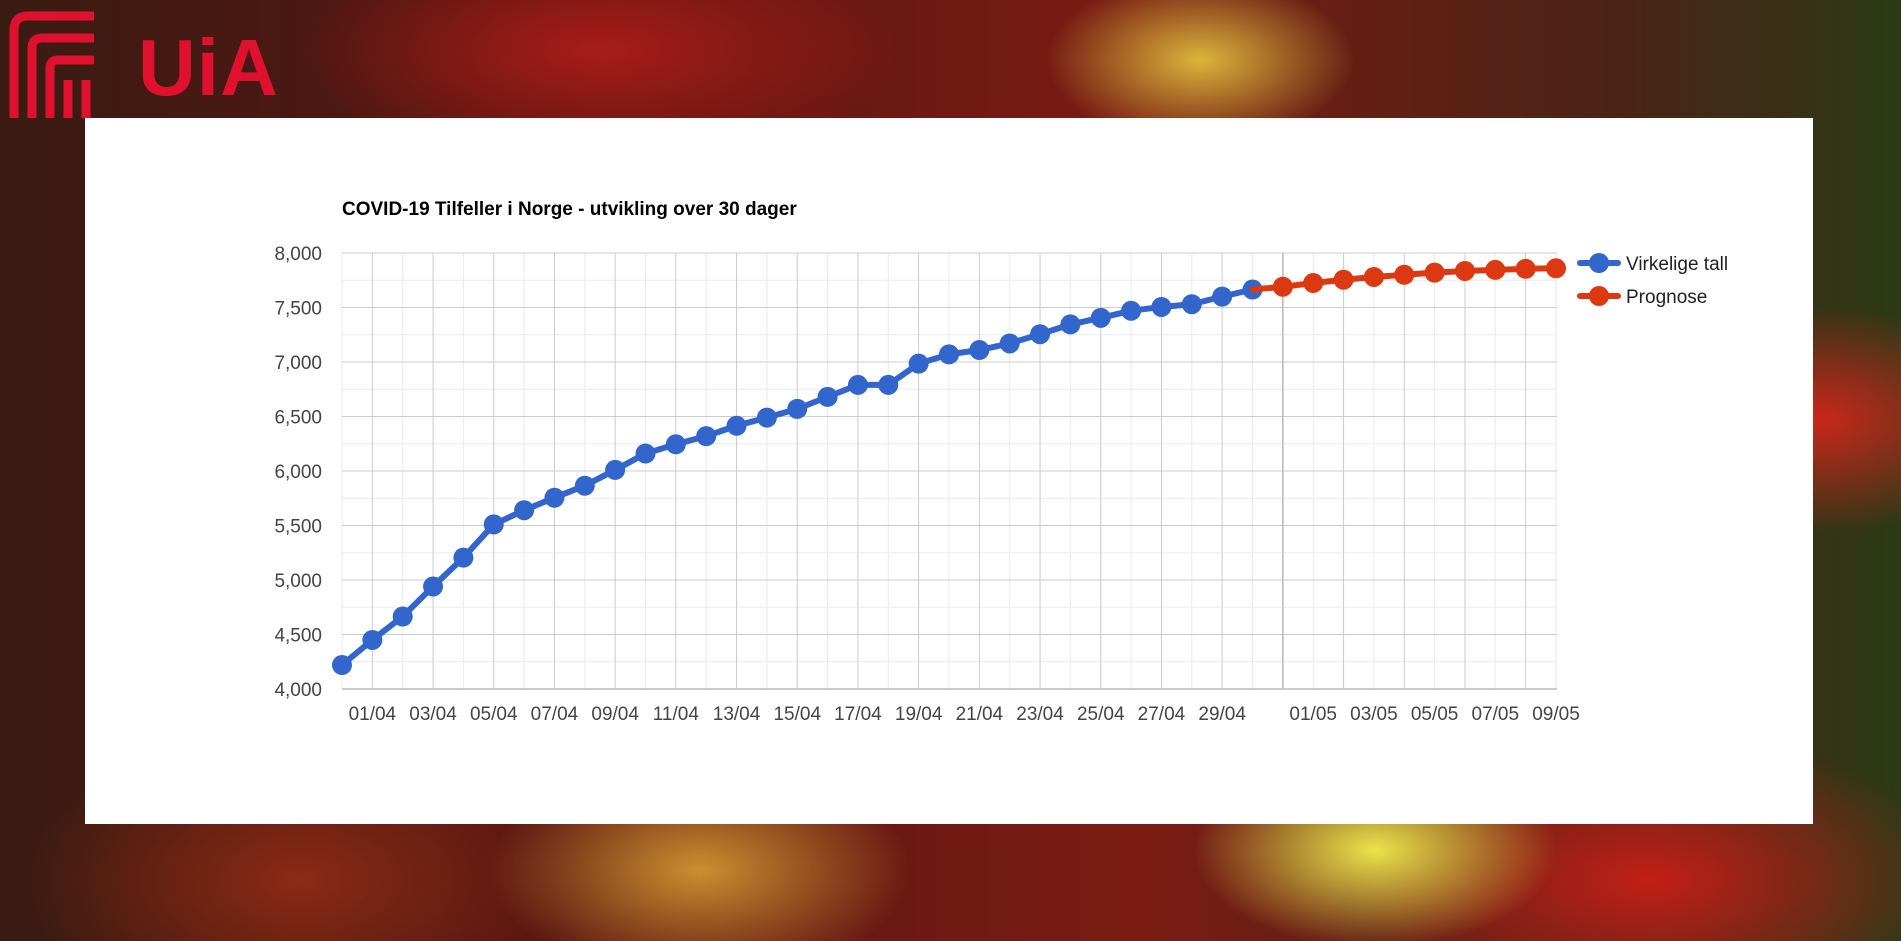 The width and height of the screenshot is (1901, 941). Describe the element at coordinates (1666, 297) in the screenshot. I see `legend-label: Prognose` at that location.